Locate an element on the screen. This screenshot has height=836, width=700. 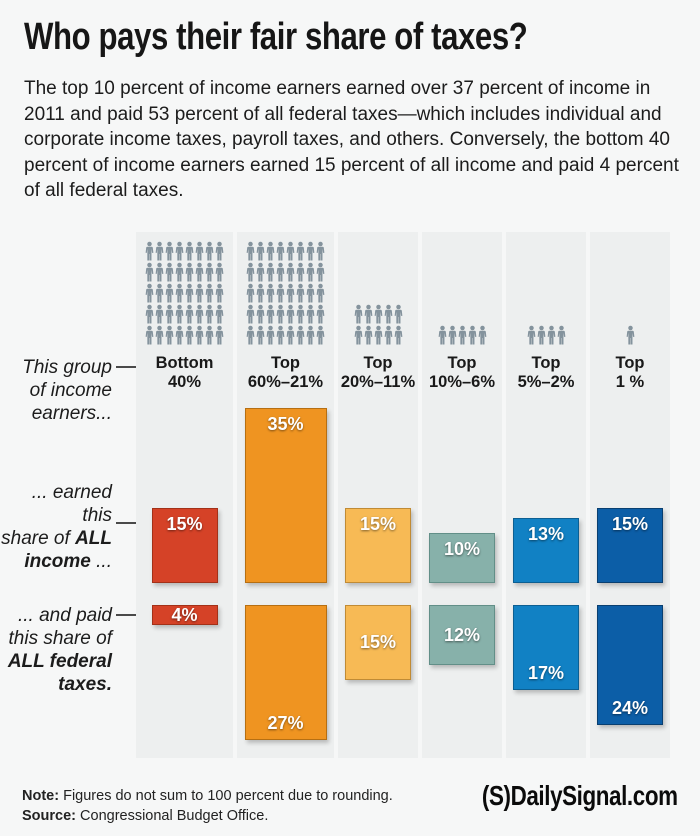
annotation-bold: ALL federal is located at coordinates (59, 661).